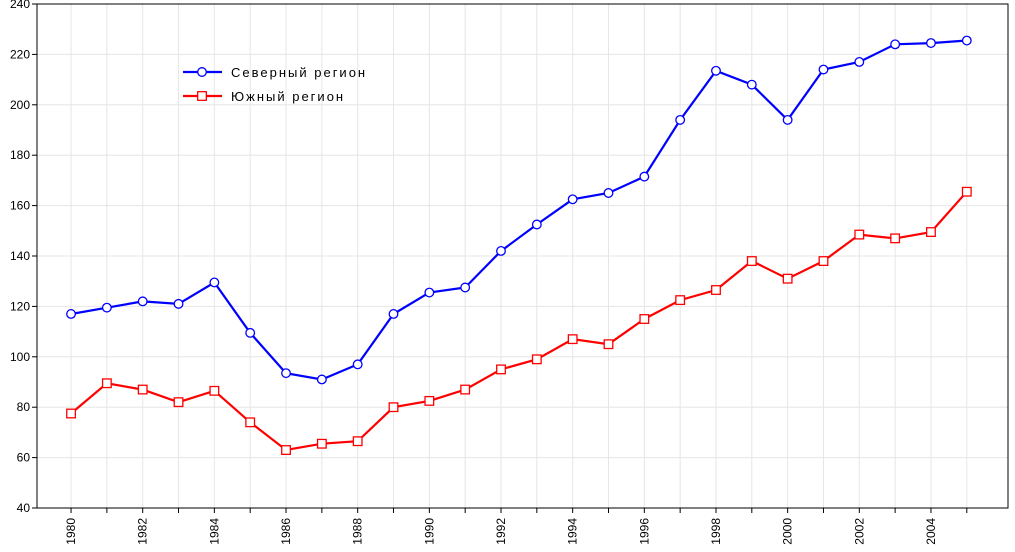 The width and height of the screenshot is (1015, 552). Describe the element at coordinates (20, 357) in the screenshot. I see `y-tick-label: 100` at that location.